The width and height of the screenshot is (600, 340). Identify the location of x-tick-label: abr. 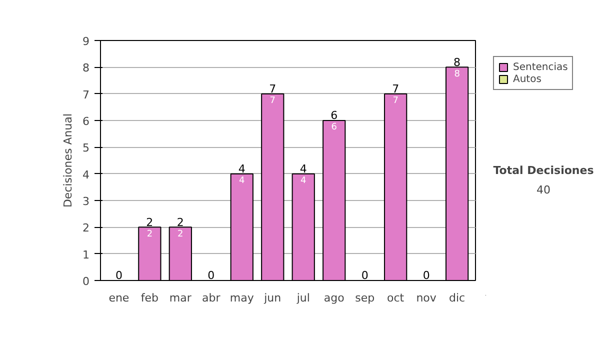
(211, 298).